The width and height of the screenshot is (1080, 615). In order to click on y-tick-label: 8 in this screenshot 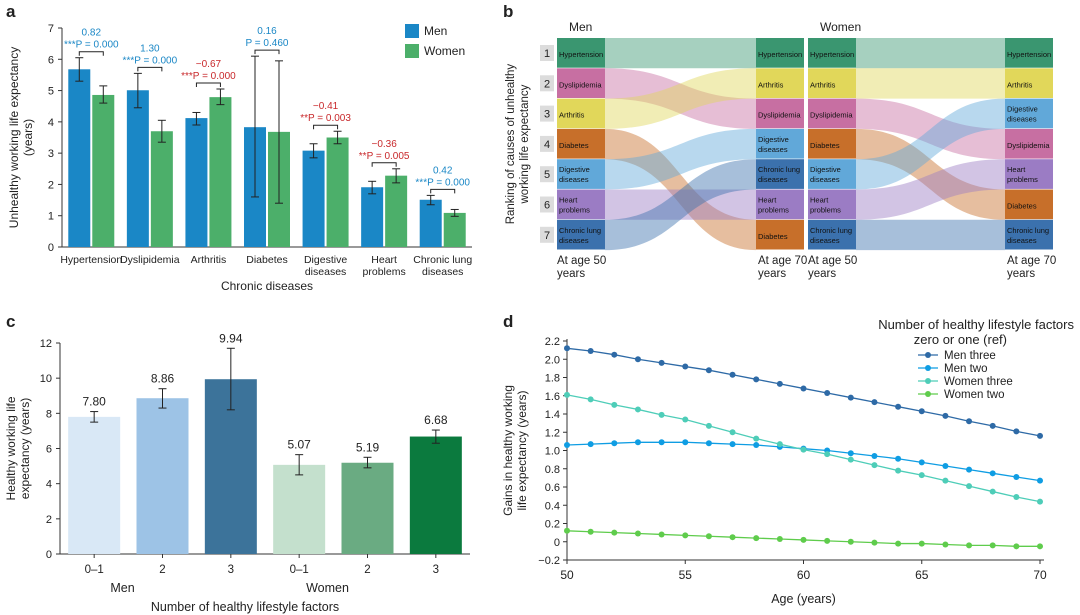, I will do `click(49, 414)`.